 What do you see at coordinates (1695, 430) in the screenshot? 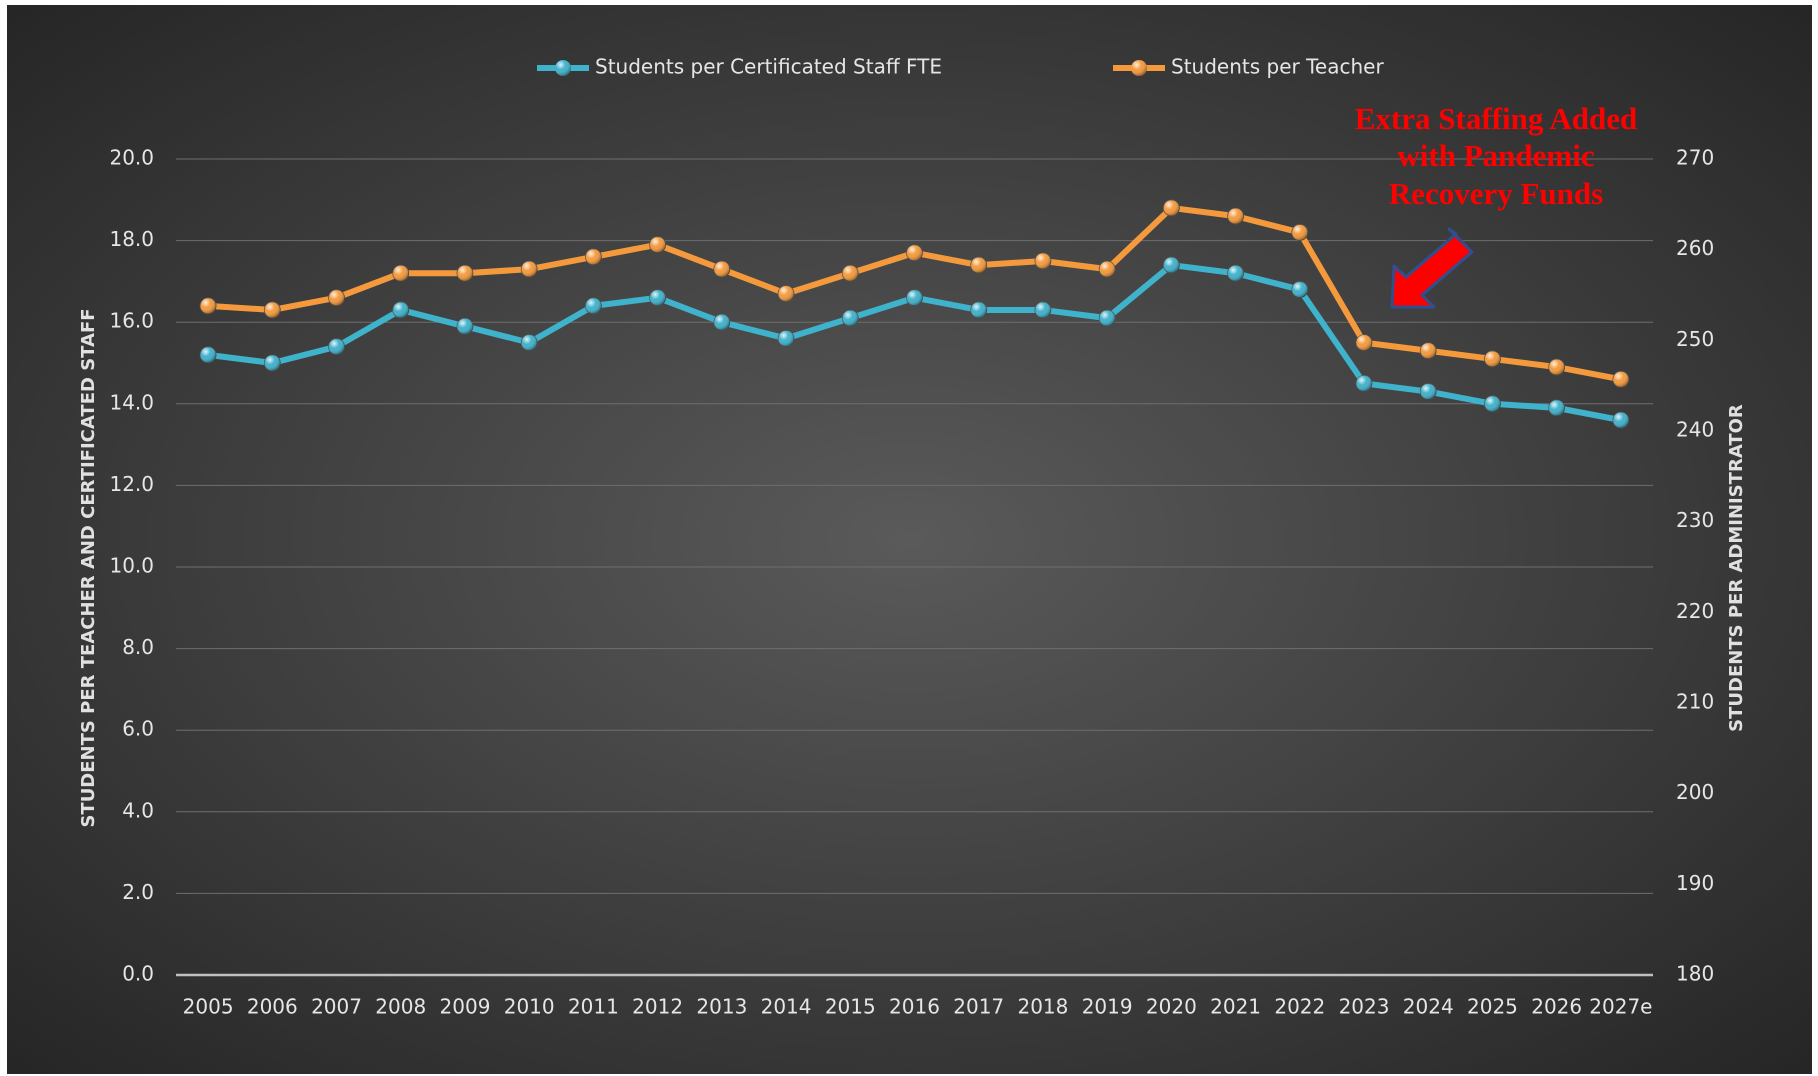
I see `y2-tick-label: 240` at bounding box center [1695, 430].